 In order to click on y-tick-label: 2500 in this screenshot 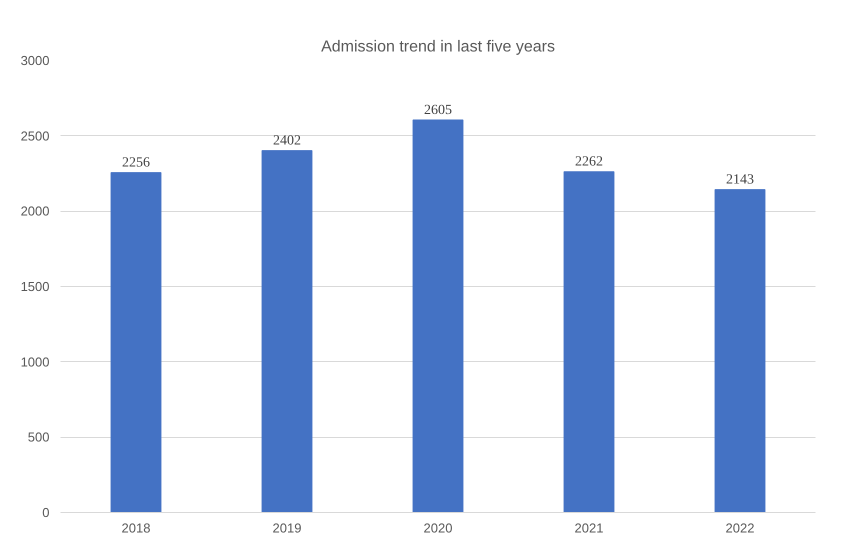, I will do `click(35, 136)`.